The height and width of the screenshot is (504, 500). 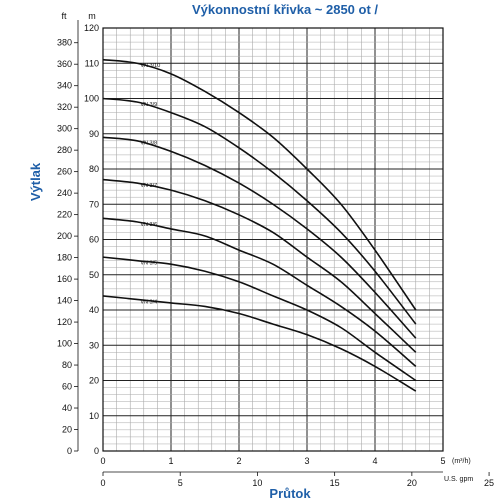 What do you see at coordinates (148, 144) in the screenshot?
I see `series-label: VN 3/8` at bounding box center [148, 144].